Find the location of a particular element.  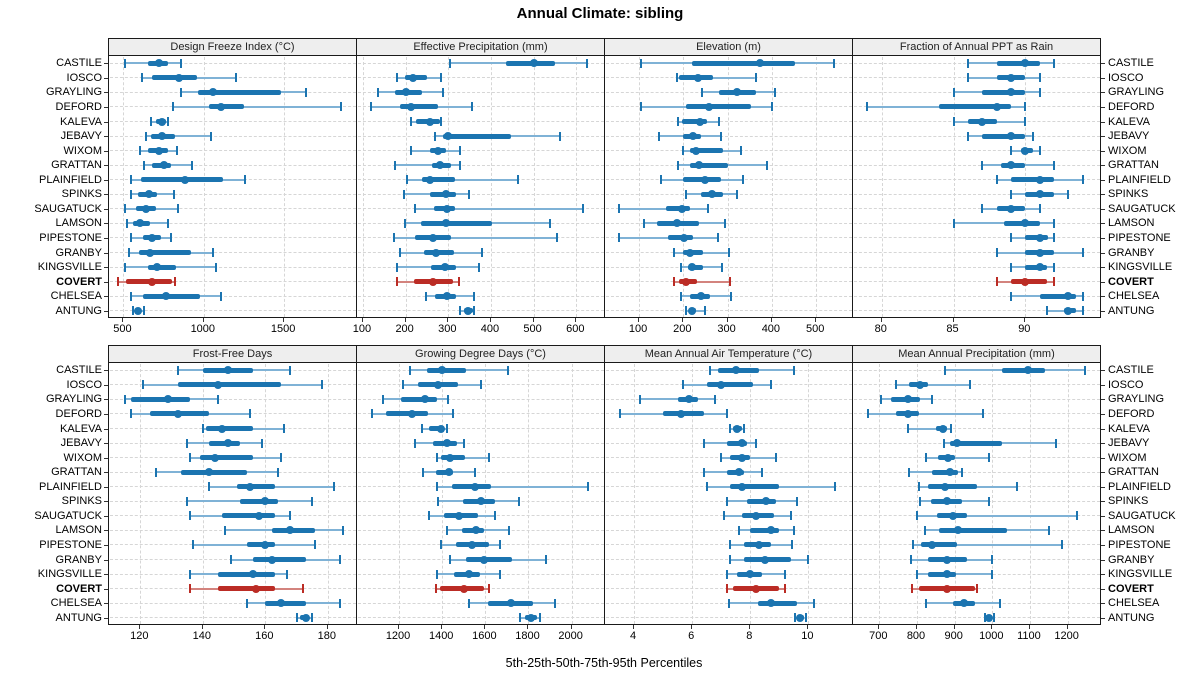

panel-strip: Mean Annual Air Temperature (°C) is located at coordinates (728, 354).